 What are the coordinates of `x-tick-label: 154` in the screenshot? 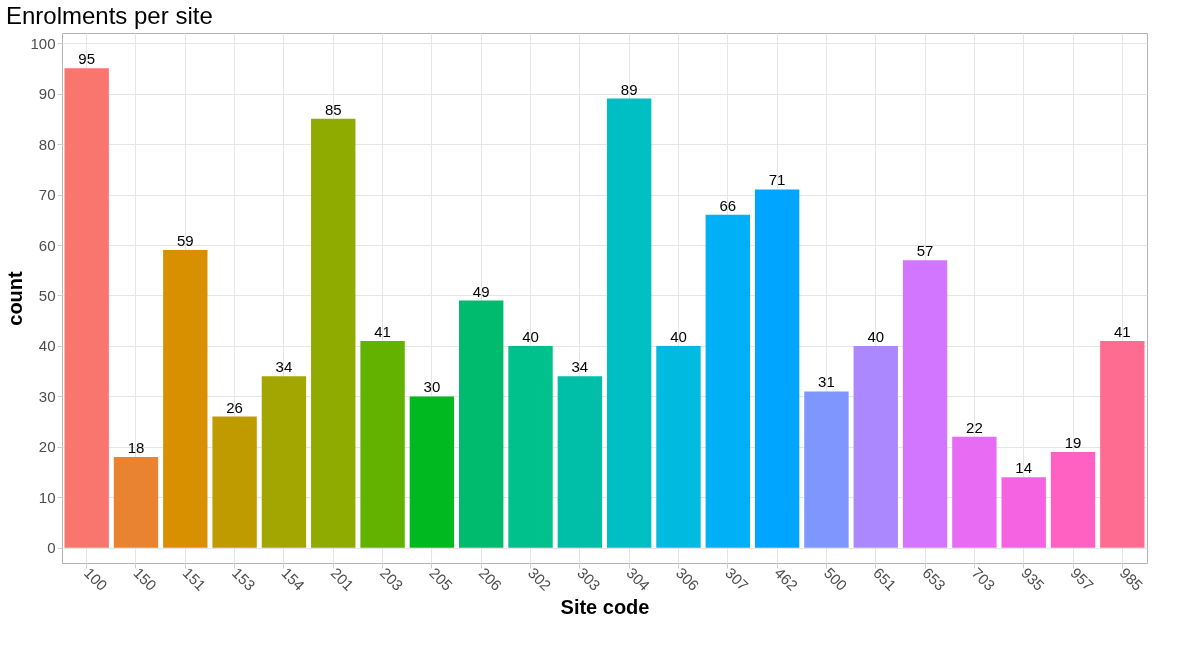 It's located at (293, 579).